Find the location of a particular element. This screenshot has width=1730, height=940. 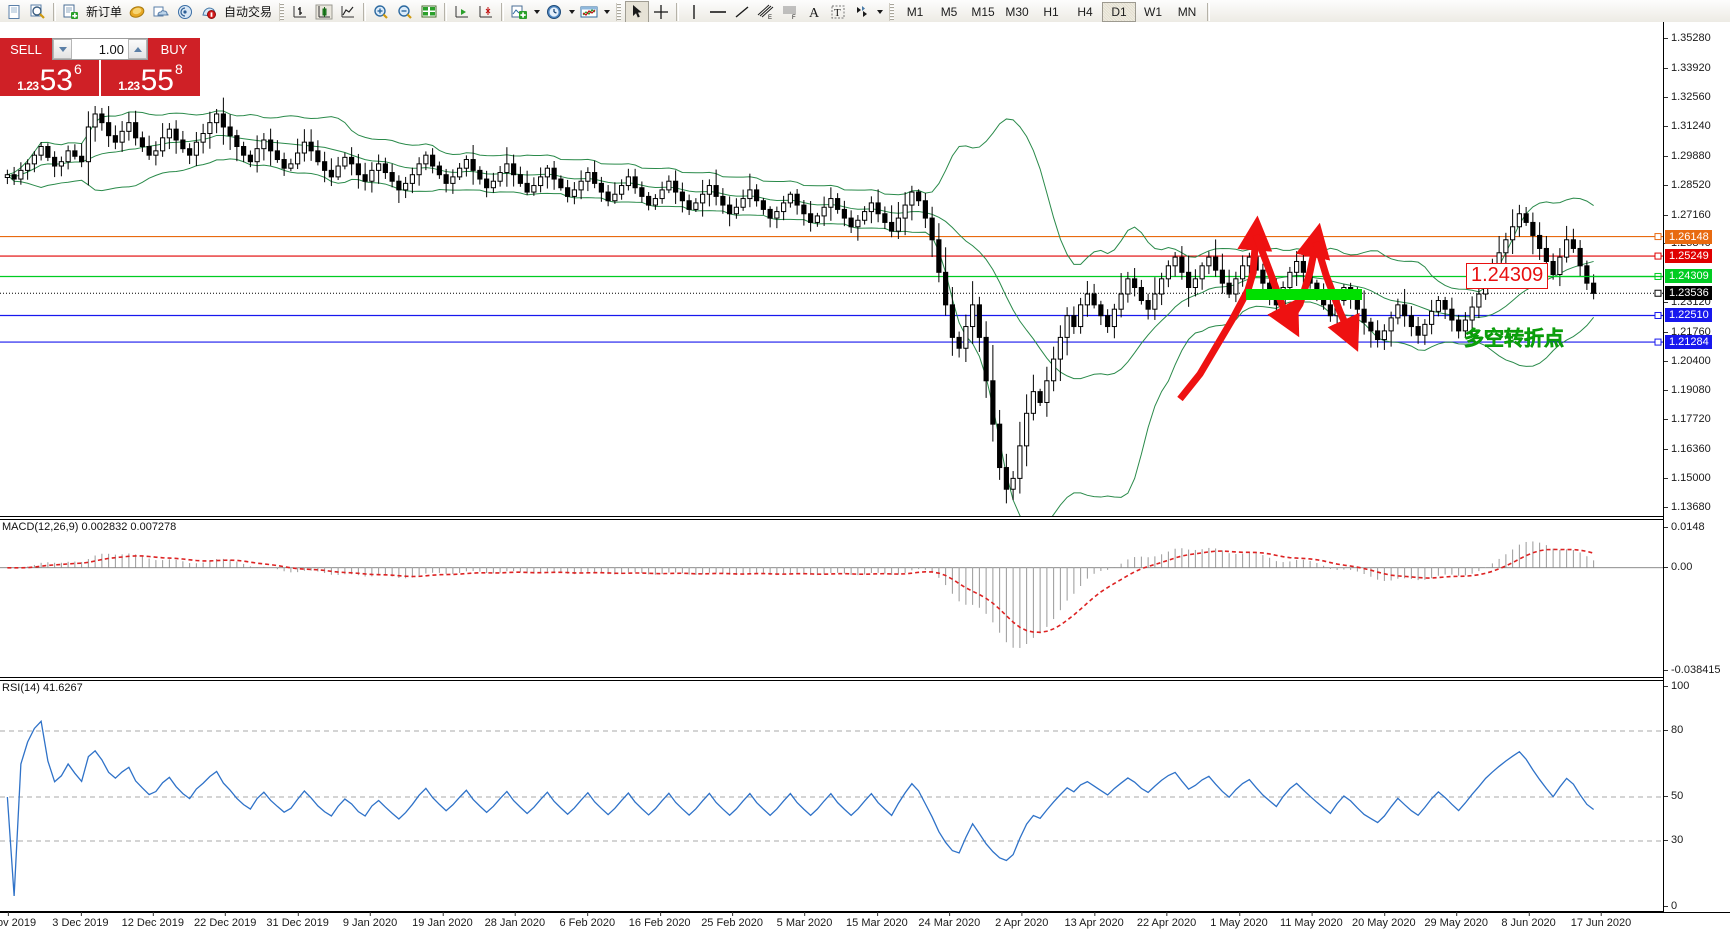

price-axis-tick: 1.19080 is located at coordinates (1687, 390).